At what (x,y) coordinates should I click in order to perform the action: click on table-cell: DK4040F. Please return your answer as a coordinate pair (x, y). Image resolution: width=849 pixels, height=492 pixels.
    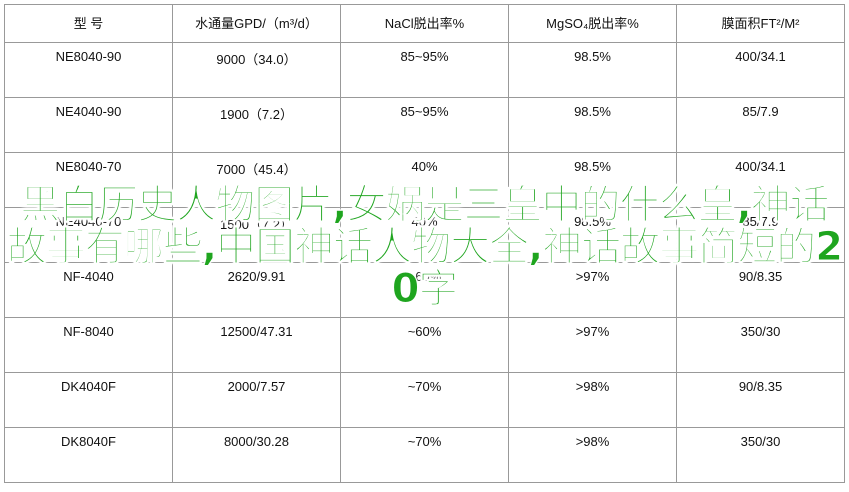
    Looking at the image, I should click on (88, 400).